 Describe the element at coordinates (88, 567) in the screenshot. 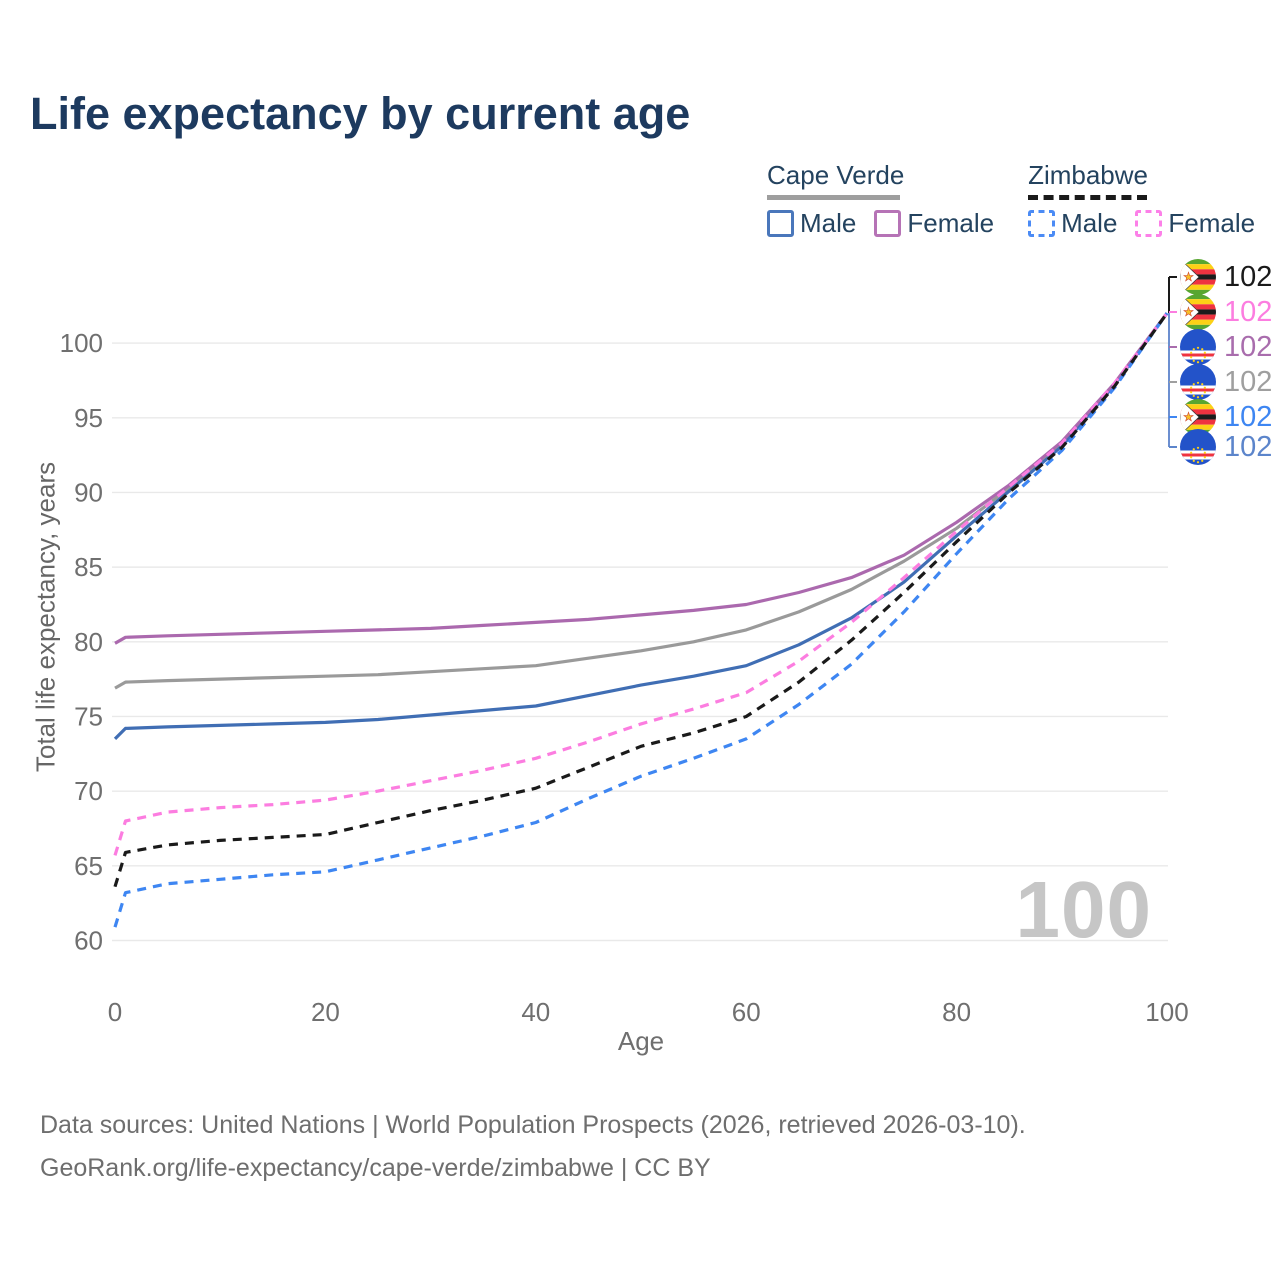

I see `y-tick-label: 85` at that location.